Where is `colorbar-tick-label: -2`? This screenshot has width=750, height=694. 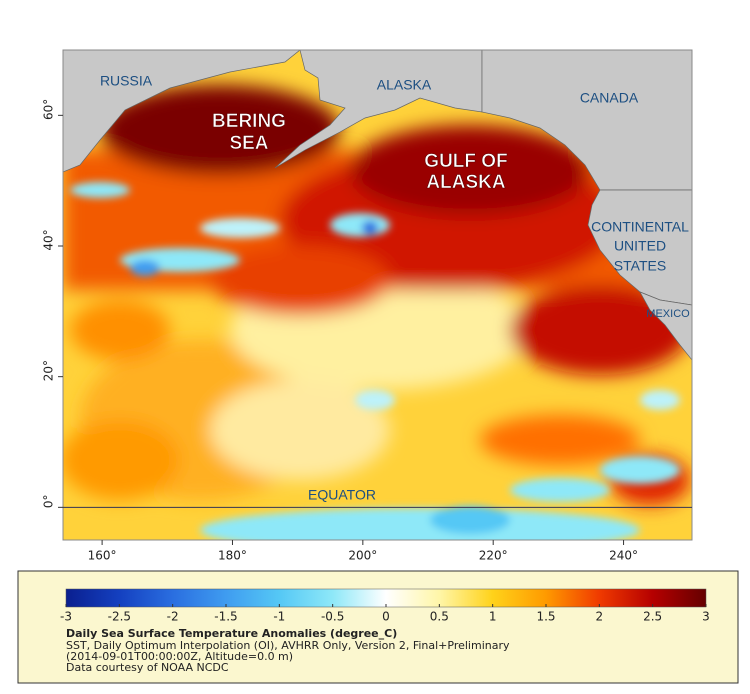
colorbar-tick-label: -2 is located at coordinates (173, 617).